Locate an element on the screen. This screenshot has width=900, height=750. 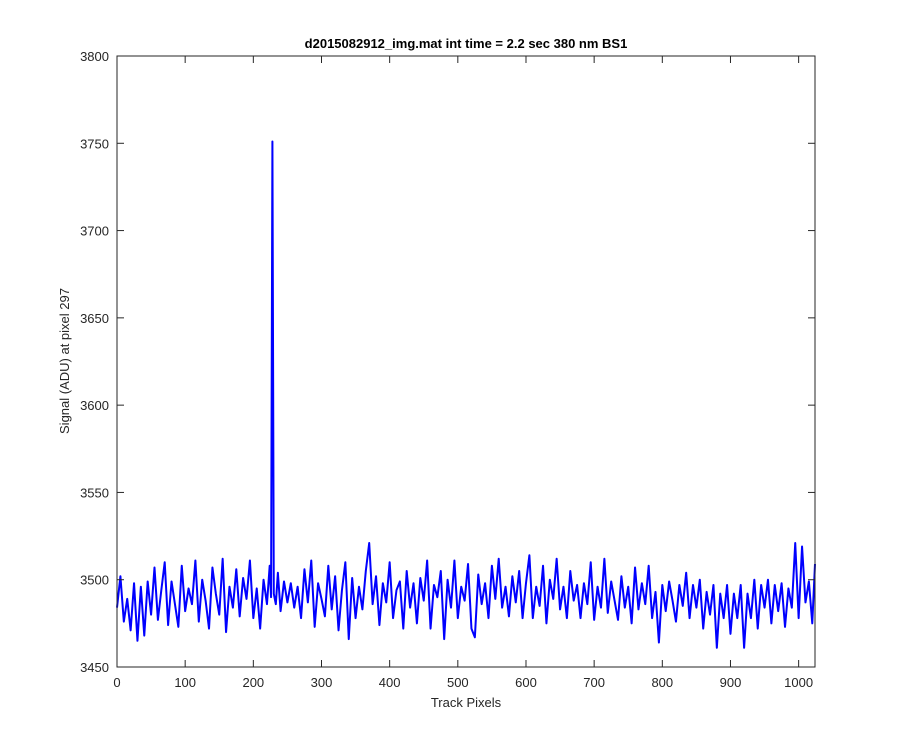
x-tick-label: 500 is located at coordinates (458, 682).